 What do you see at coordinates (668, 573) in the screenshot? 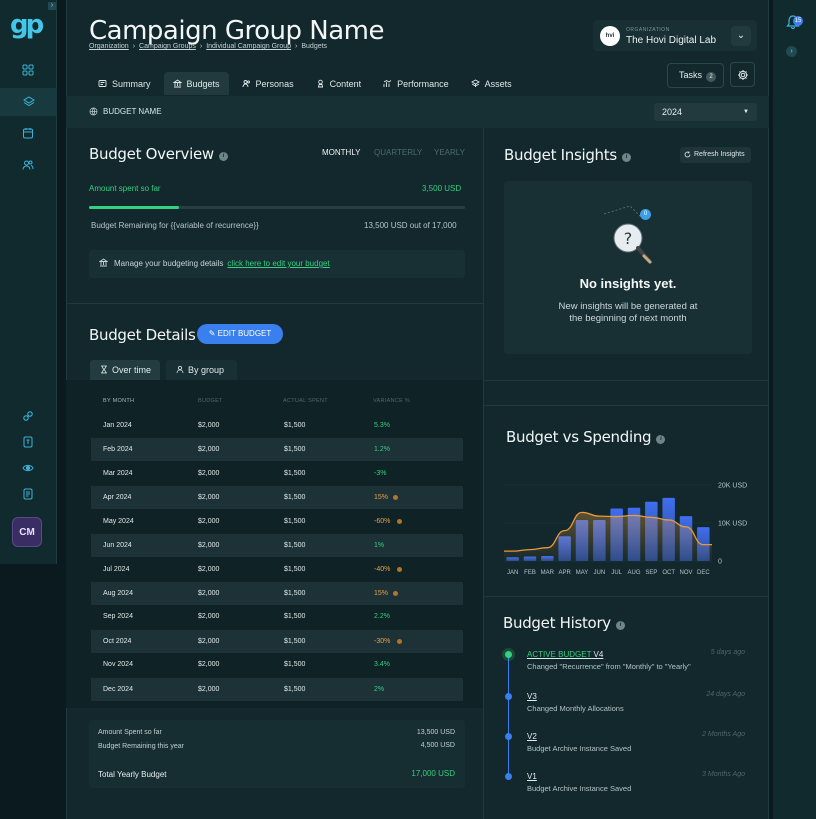
I see `x-tick-label: OCT` at bounding box center [668, 573].